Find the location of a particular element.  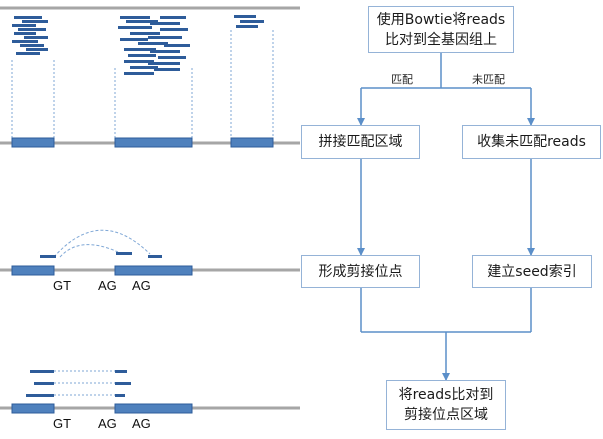

node-collect-unmapped: 收集未匹配reads is located at coordinates (531, 142).